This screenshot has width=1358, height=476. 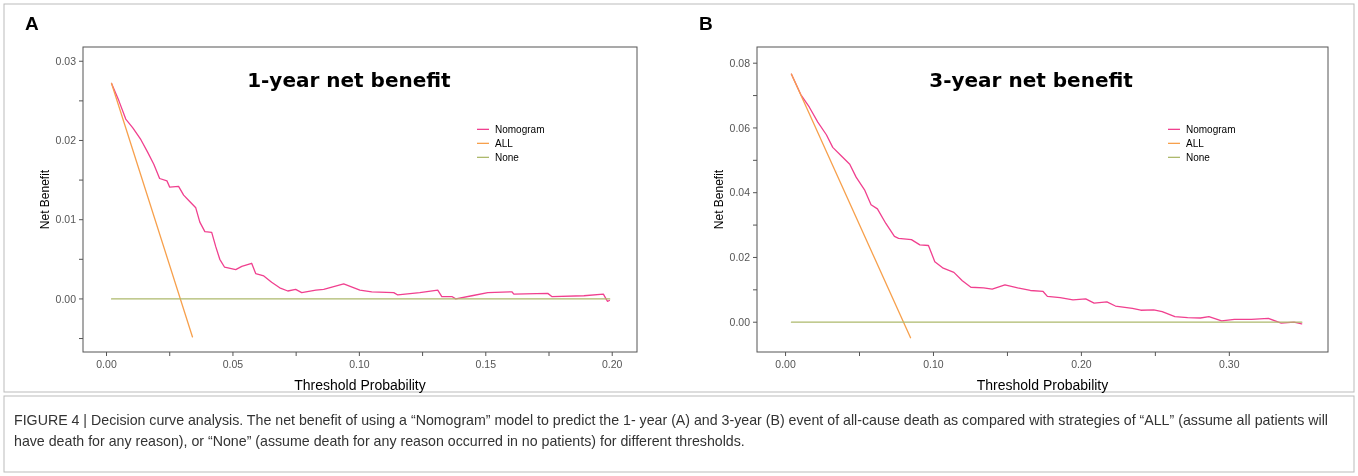 I want to click on y-tick-label: 0.01, so click(x=66, y=219).